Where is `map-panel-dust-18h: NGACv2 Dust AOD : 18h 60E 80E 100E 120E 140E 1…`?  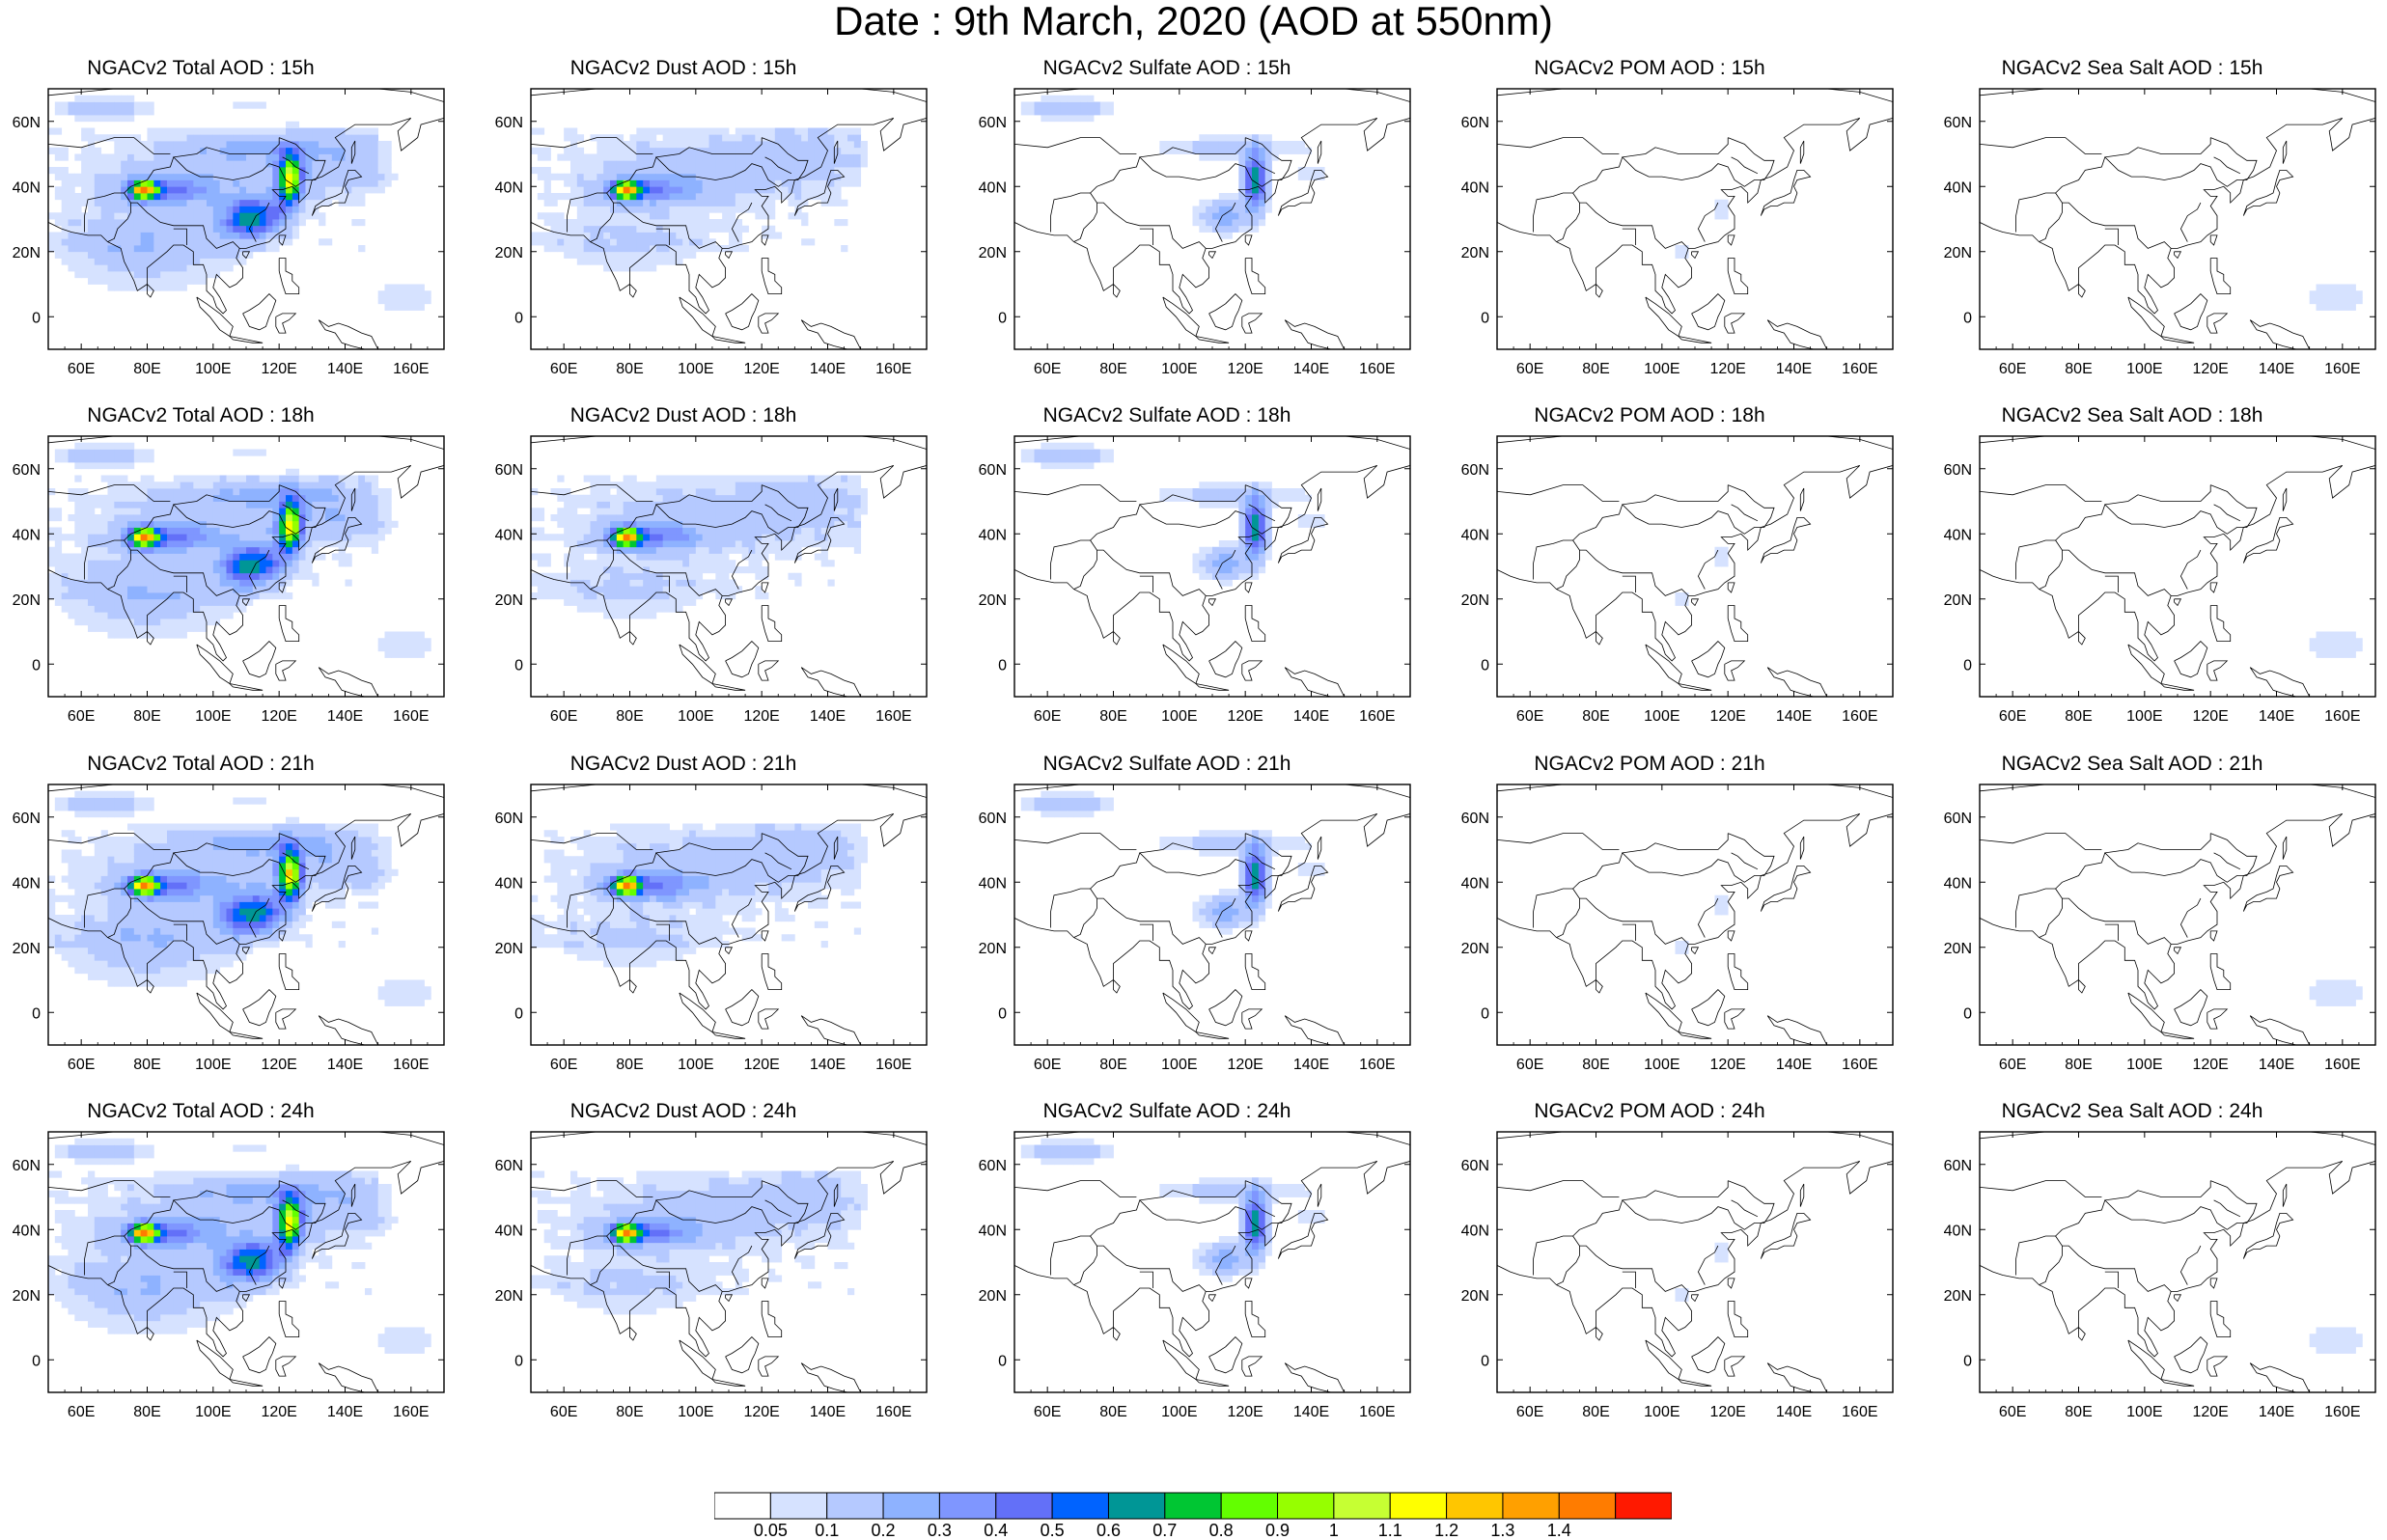 map-panel-dust-18h: NGACv2 Dust AOD : 18h 60E 80E 100E 120E 140E 1… is located at coordinates (707, 563).